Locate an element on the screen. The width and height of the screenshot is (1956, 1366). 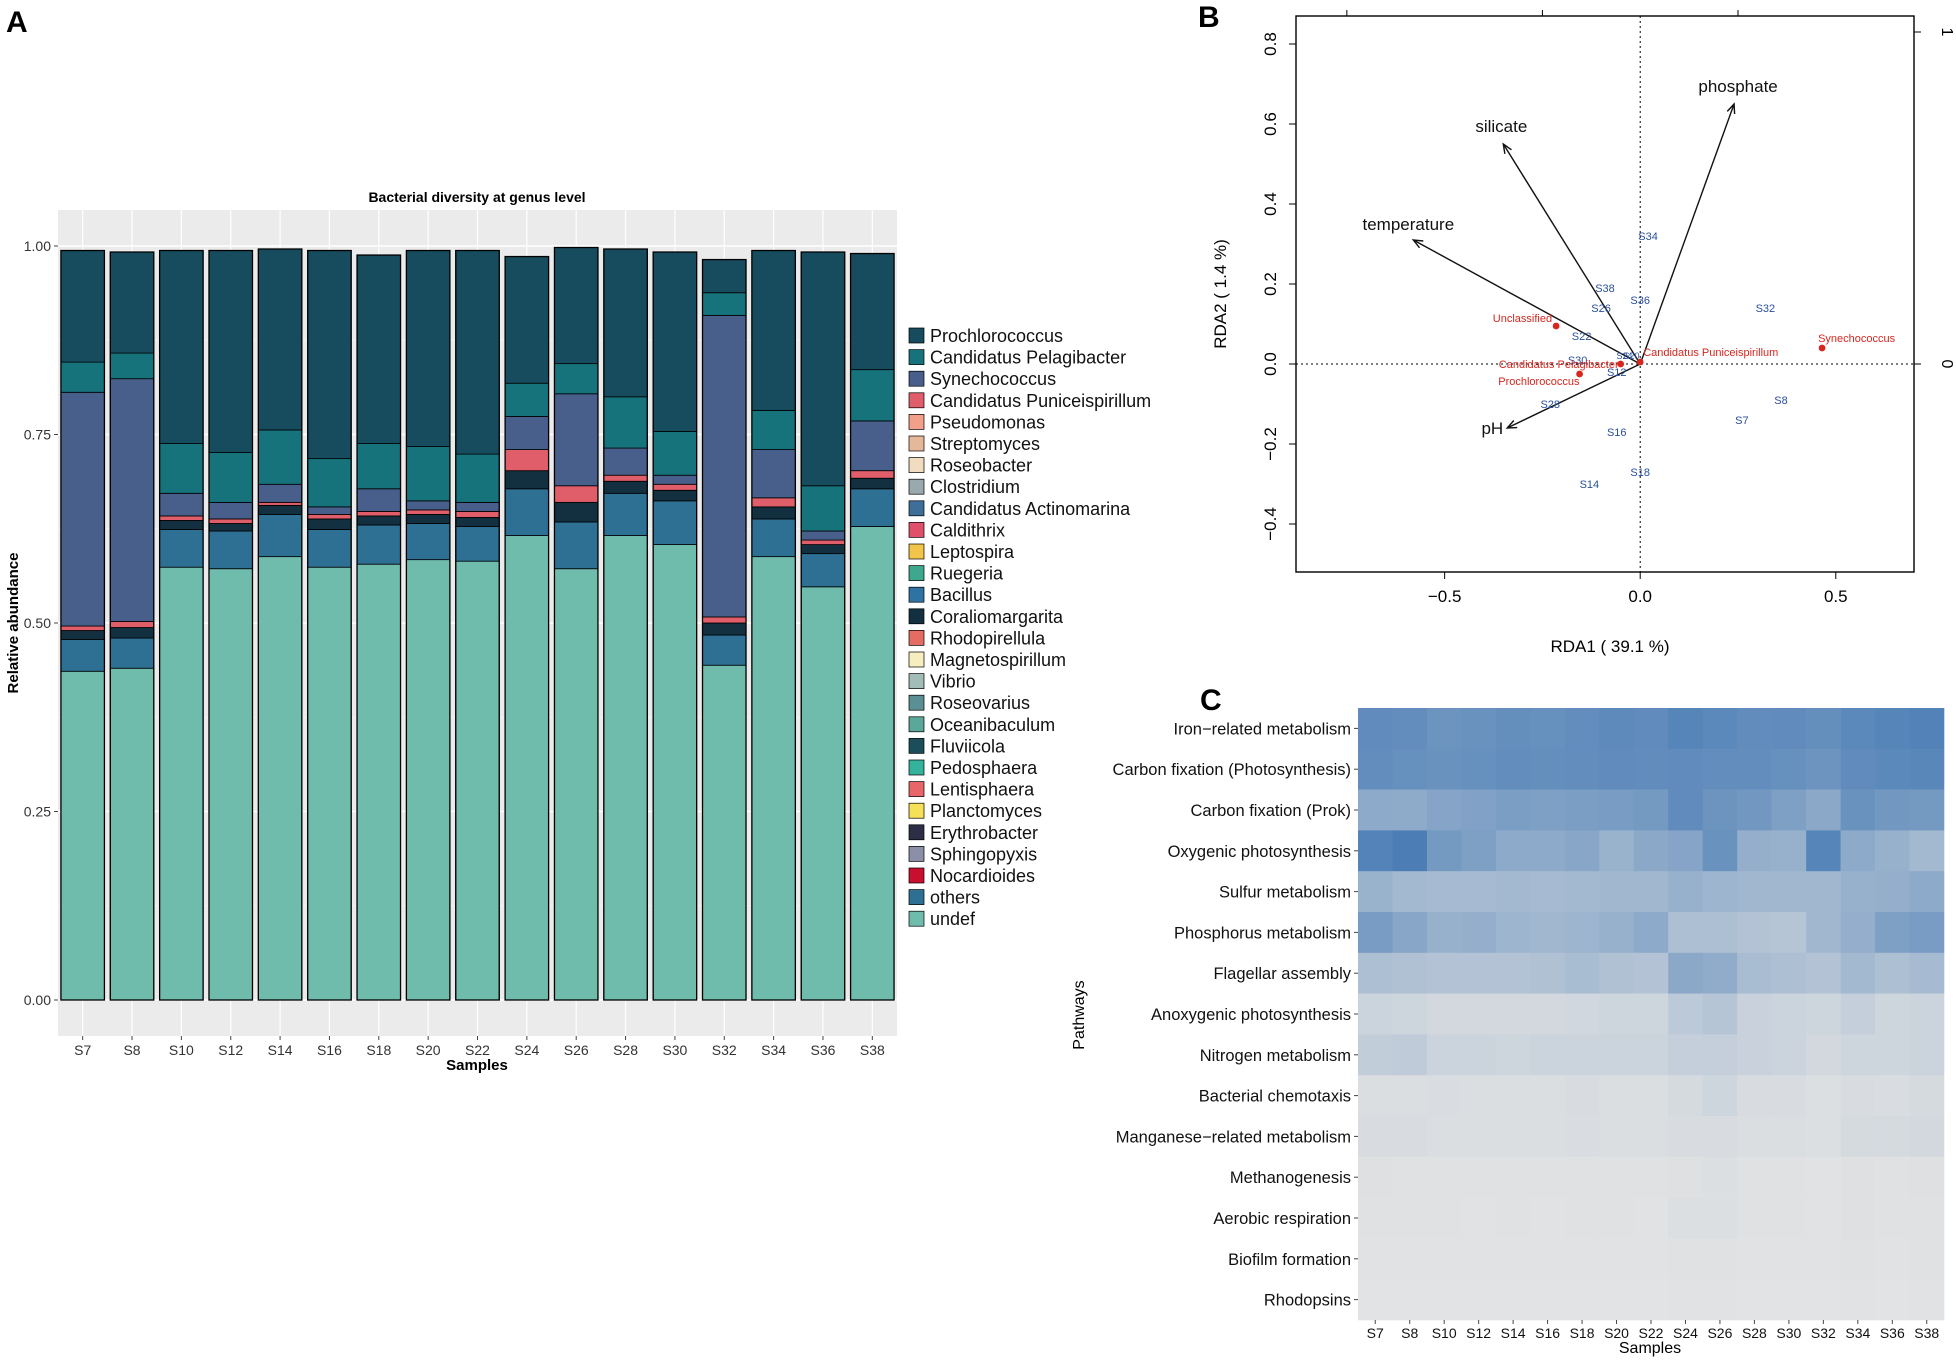
sample-label: S12 is located at coordinates (1617, 373).